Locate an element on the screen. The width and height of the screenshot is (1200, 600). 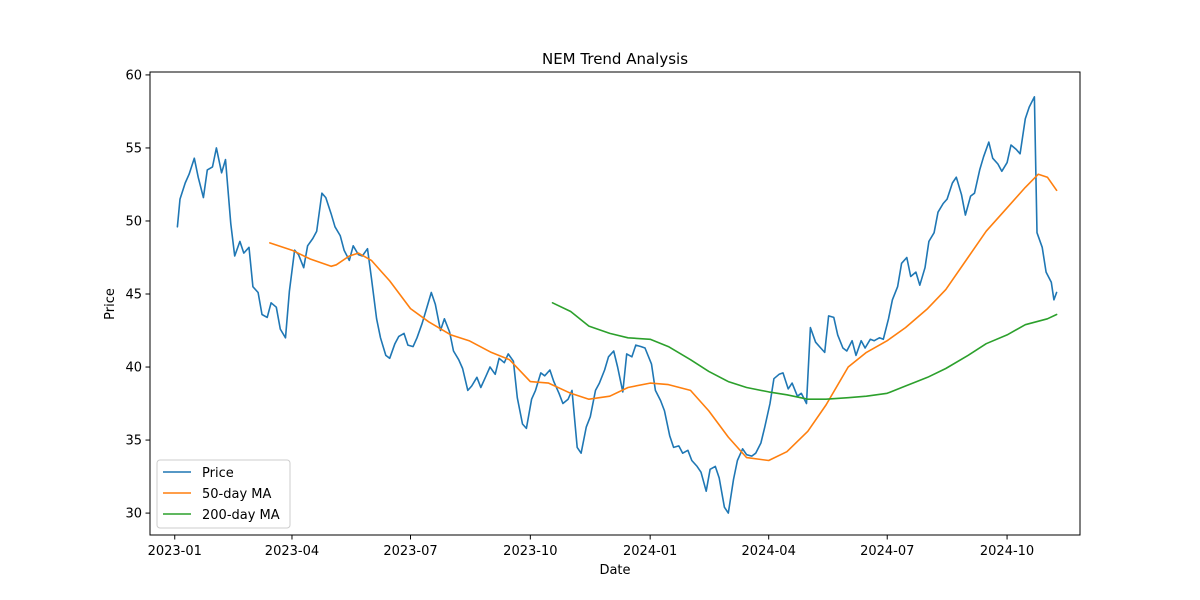
legend-label-50-day-ma: 50-day MA is located at coordinates (236, 494).